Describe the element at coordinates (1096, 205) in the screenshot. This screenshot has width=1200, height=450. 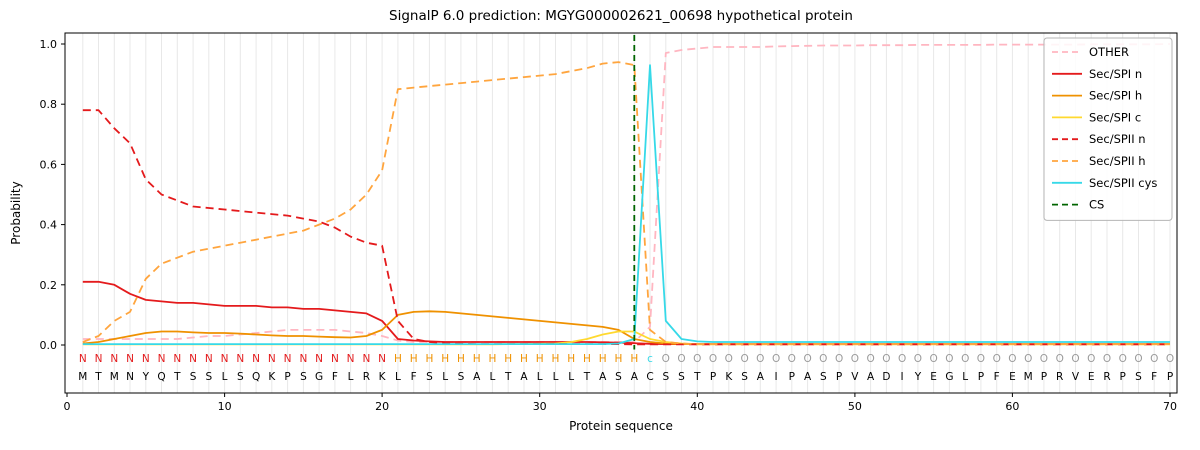
I see `legend-label: CS` at that location.